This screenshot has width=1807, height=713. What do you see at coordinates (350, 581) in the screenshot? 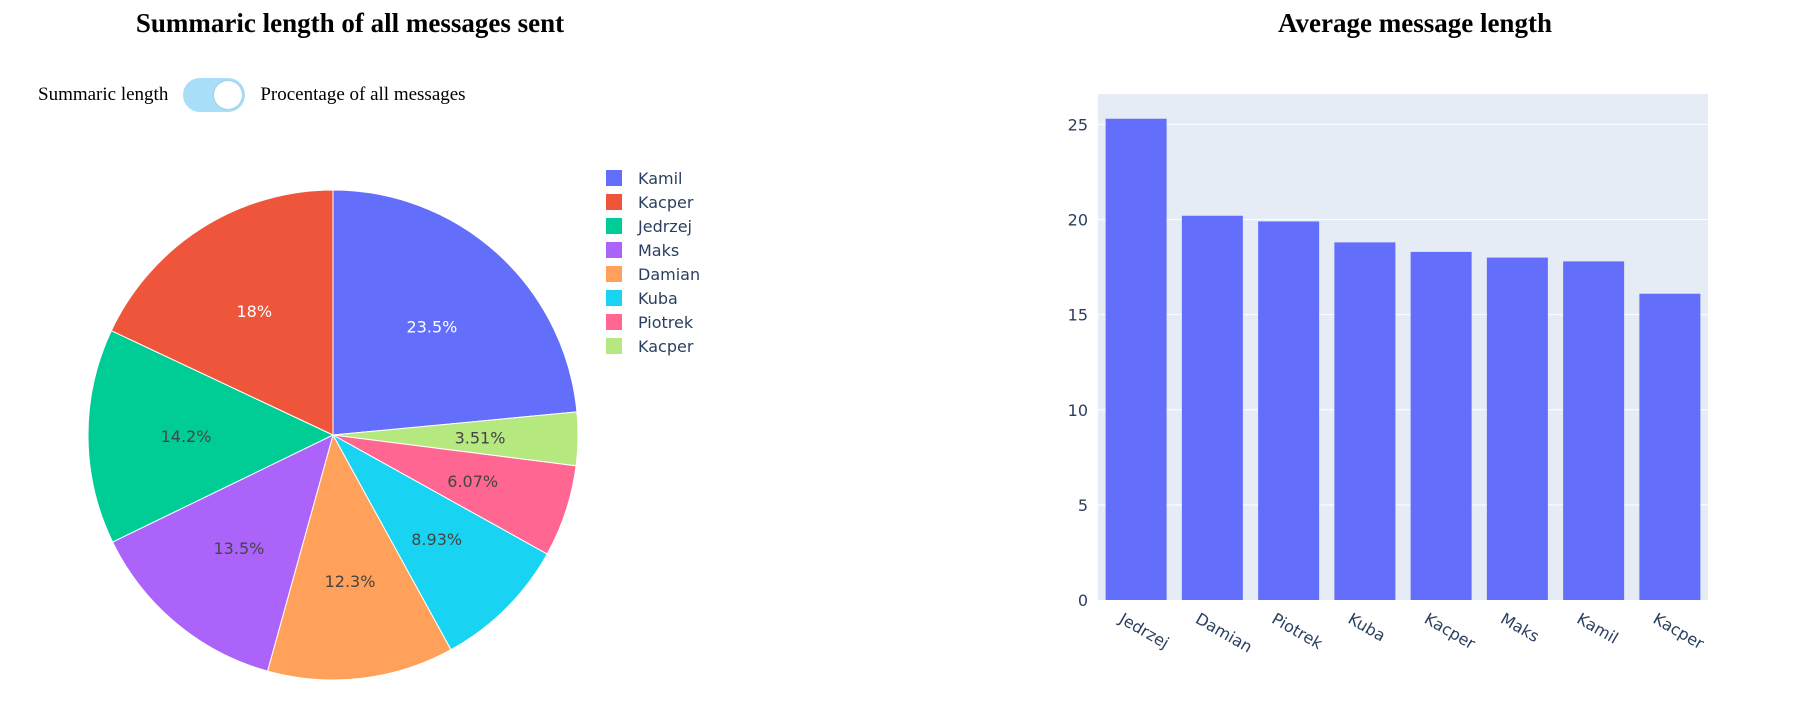
I see `pie-slice-label: 12.3%` at bounding box center [350, 581].